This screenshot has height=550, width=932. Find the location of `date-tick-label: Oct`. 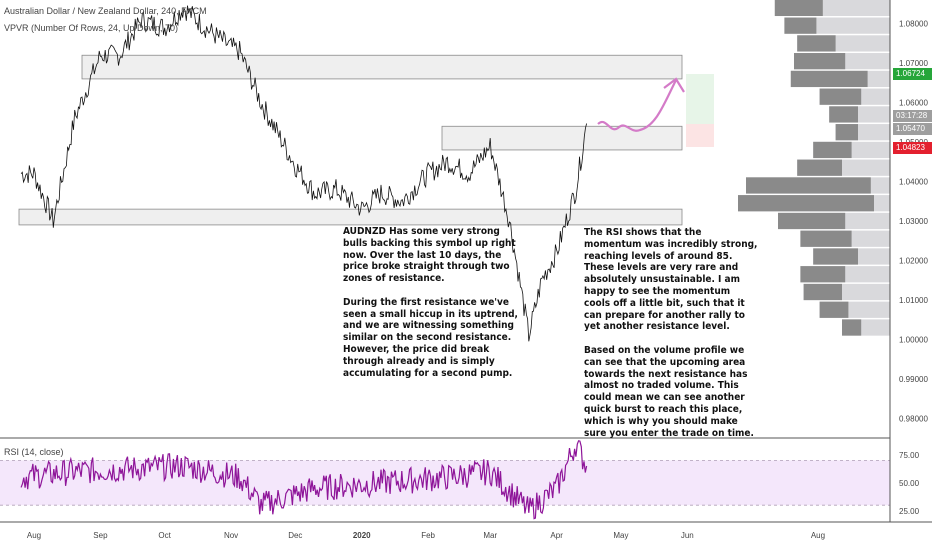

date-tick-label: Oct is located at coordinates (164, 535).